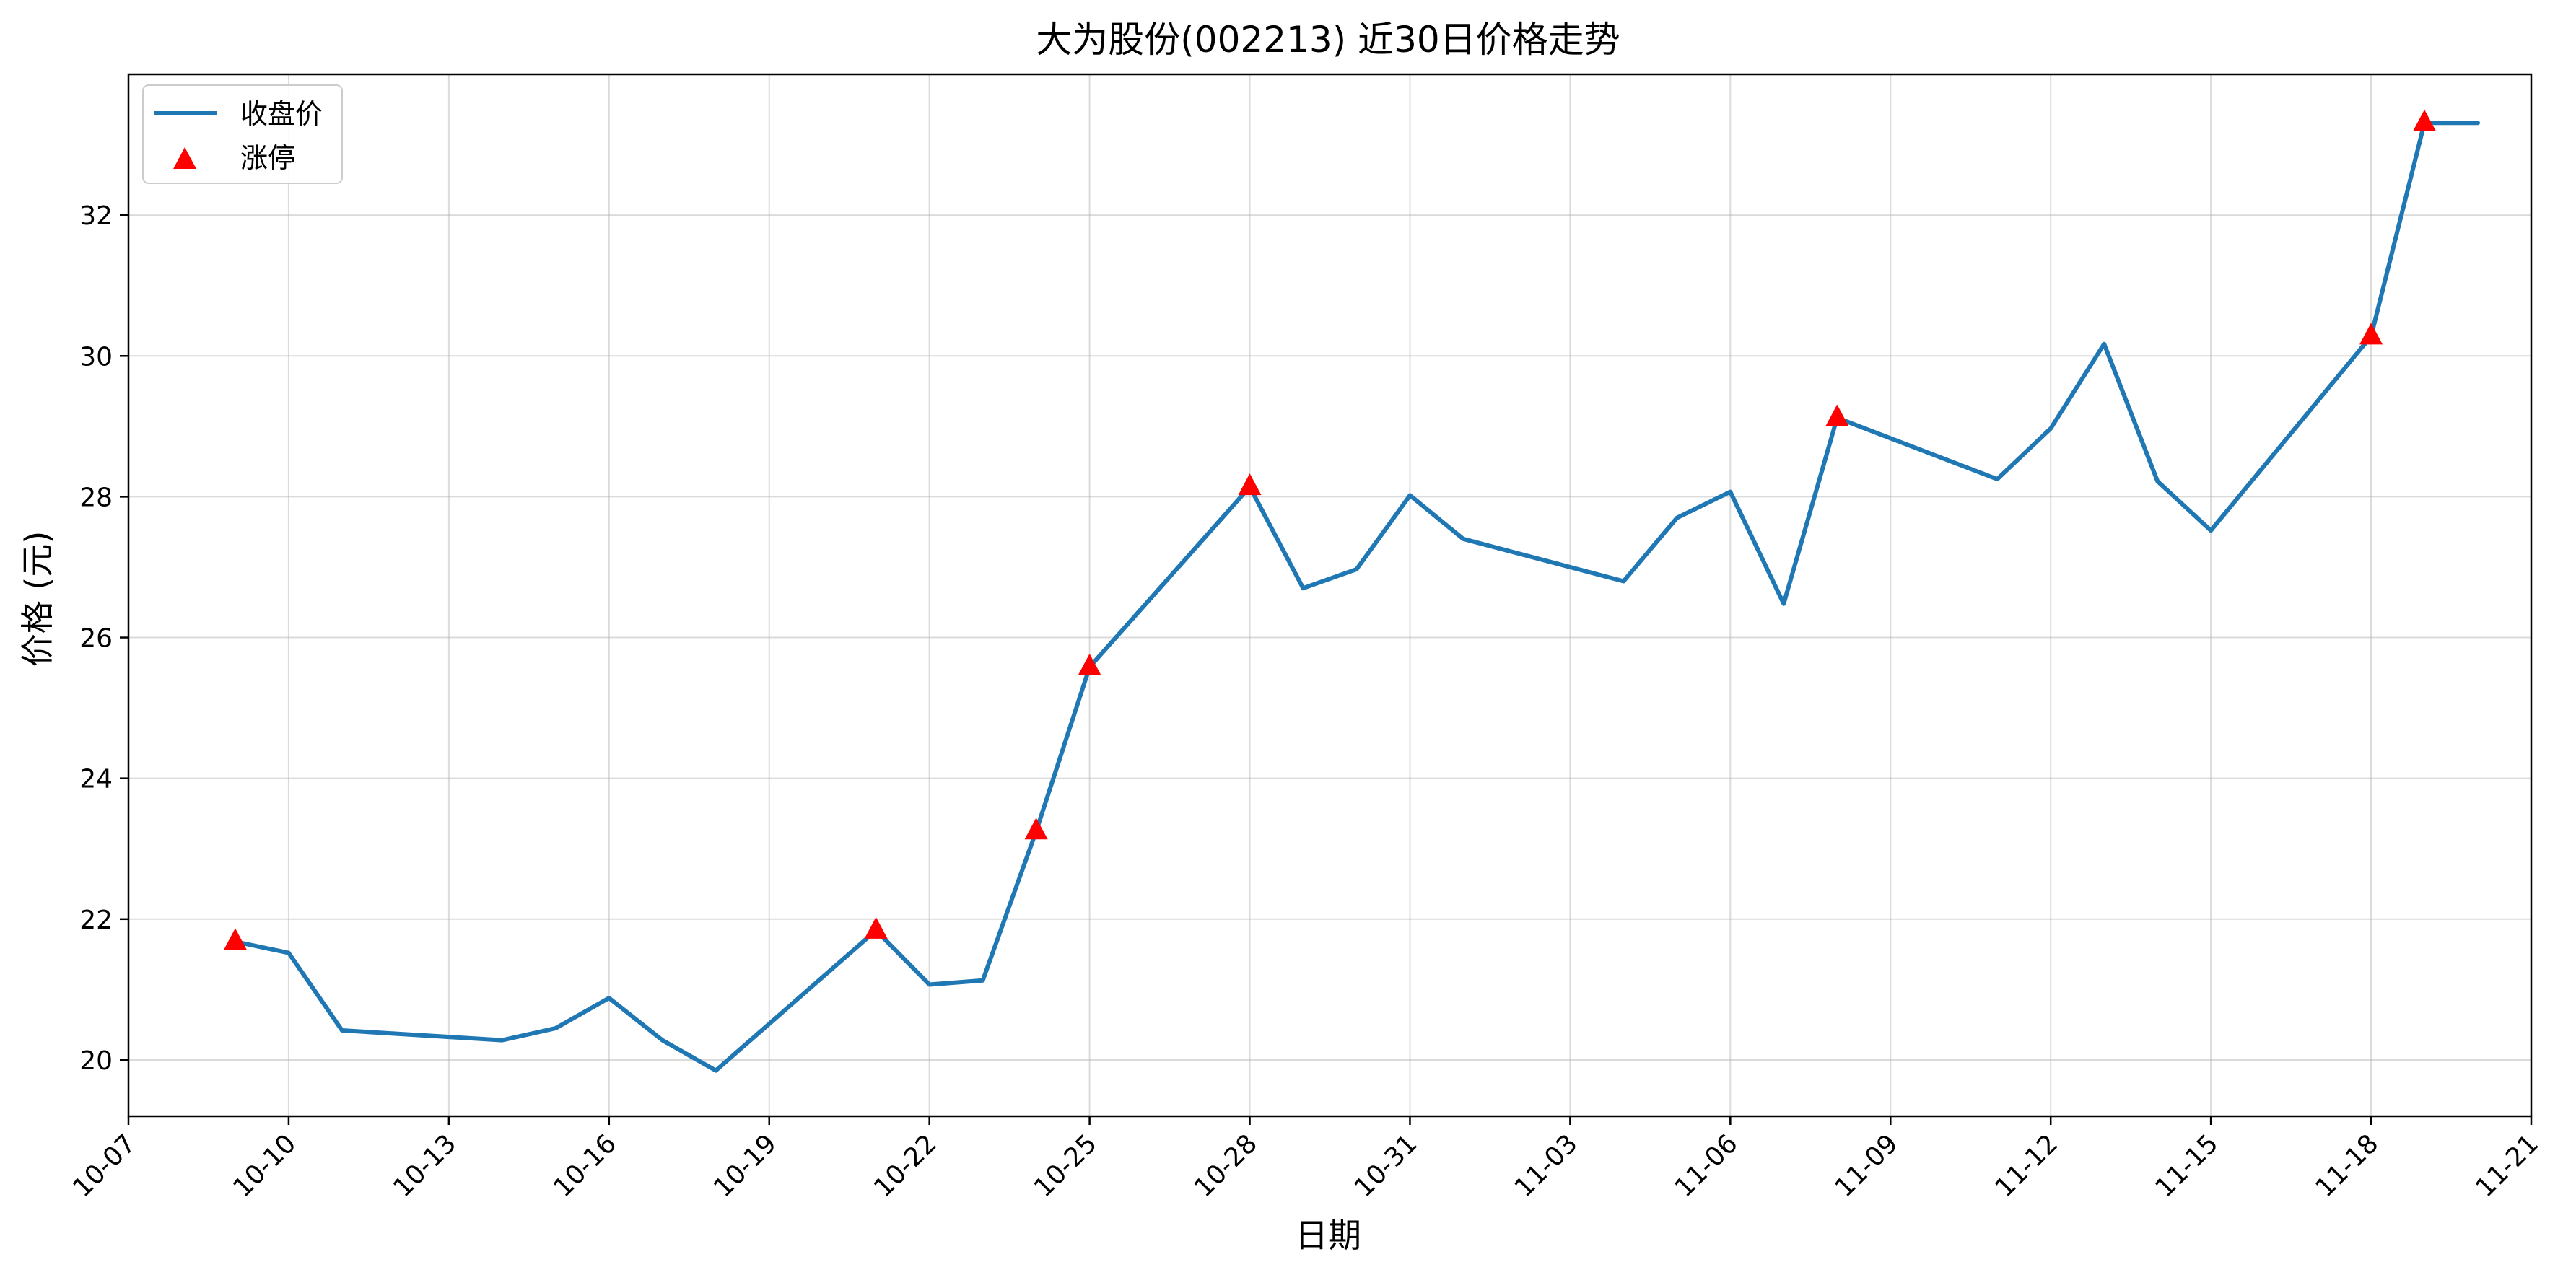 This screenshot has height=1275, width=2576. Describe the element at coordinates (1226, 1166) in the screenshot. I see `x-tick-label: 10-28` at that location.